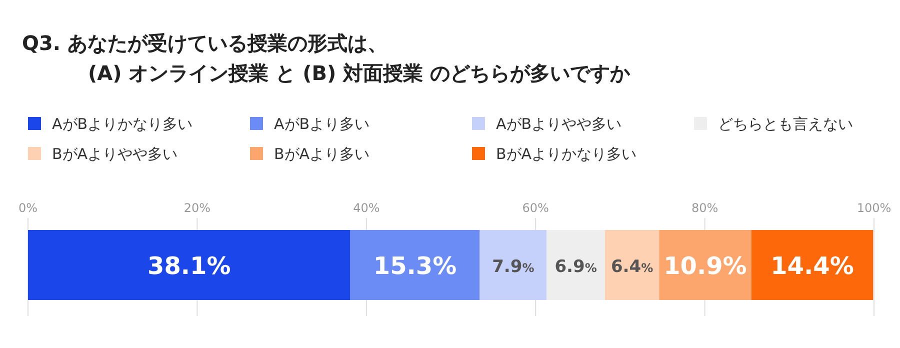 Image resolution: width=900 pixels, height=348 pixels. I want to click on text: 15.3%, so click(415, 266).